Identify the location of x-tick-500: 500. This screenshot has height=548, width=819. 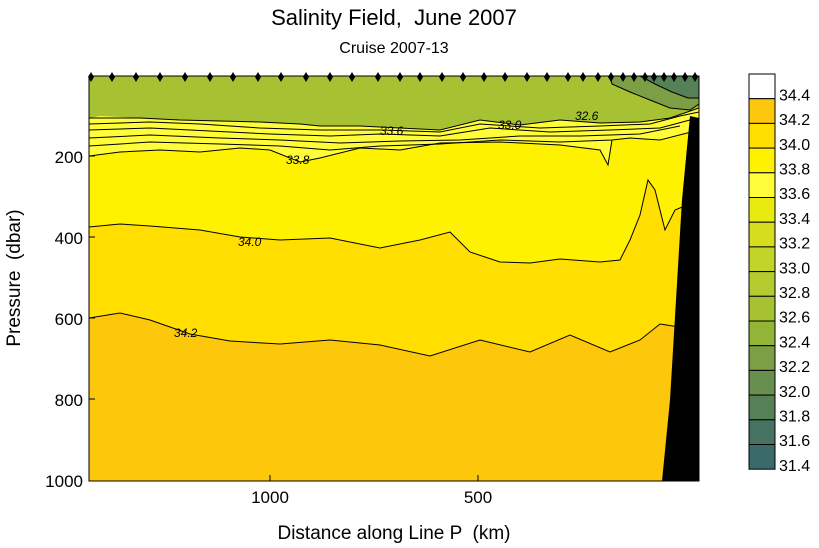
(478, 497).